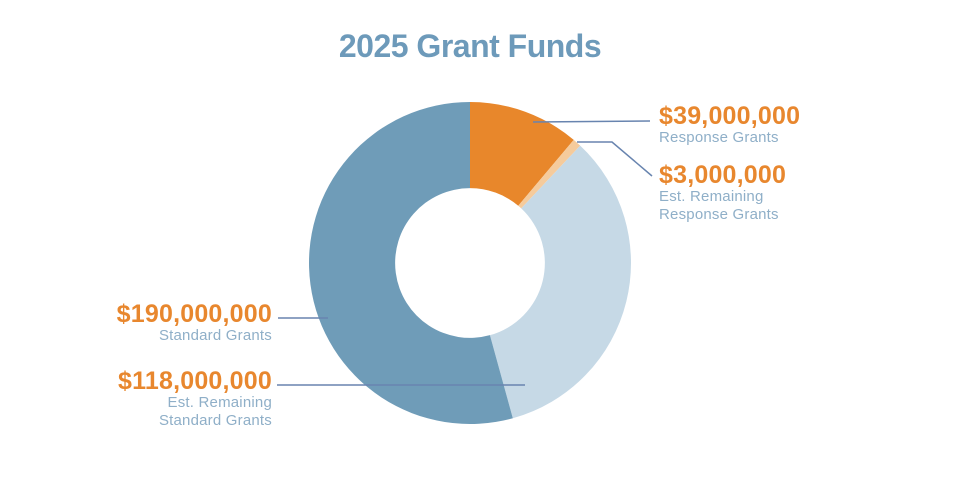 The image size is (979, 489). What do you see at coordinates (615, 159) in the screenshot?
I see `leader-line-est-remaining-response-grants` at bounding box center [615, 159].